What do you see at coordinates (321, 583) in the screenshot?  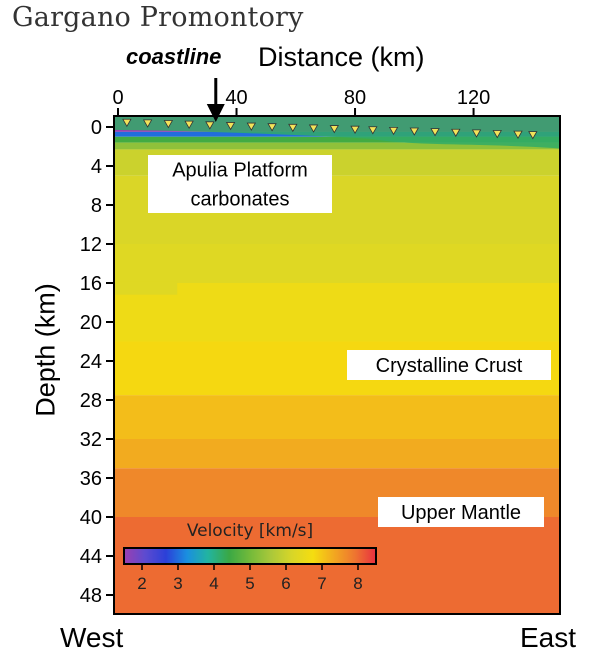 I see `colorbar-tick-label: 7` at bounding box center [321, 583].